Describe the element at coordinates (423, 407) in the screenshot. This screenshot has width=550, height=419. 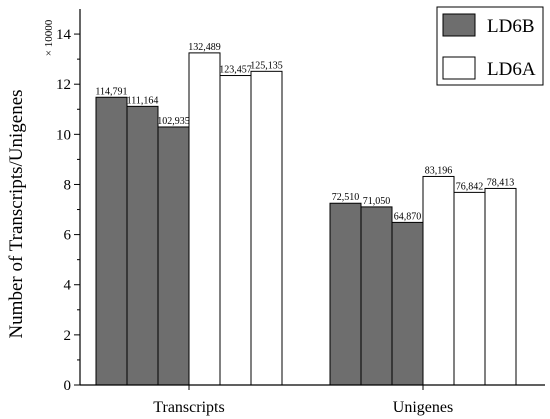
I see `category-label-unigenes: Unigenes` at that location.